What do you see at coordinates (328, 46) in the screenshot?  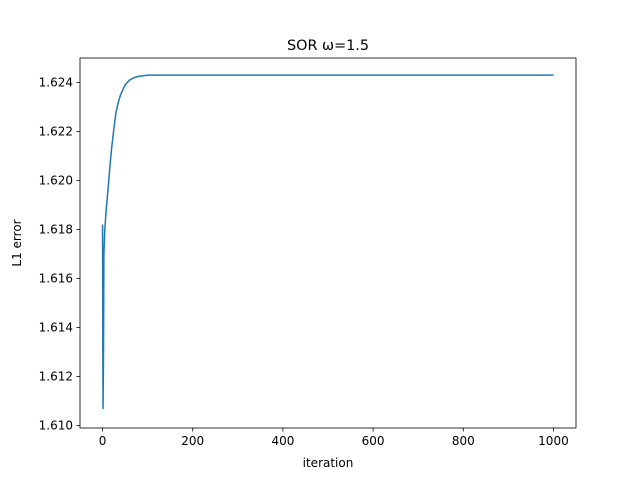 I see `chart-title: SOR ω=1.5` at bounding box center [328, 46].